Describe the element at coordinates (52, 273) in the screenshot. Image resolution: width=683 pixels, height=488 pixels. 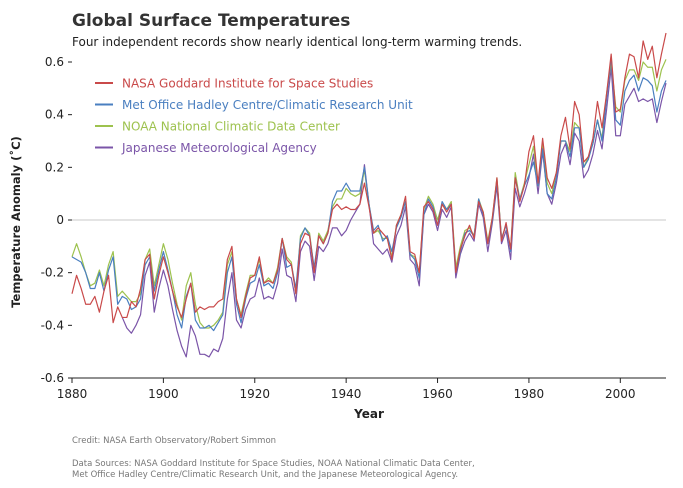
I see `y-tick-label: -0.2` at that location.